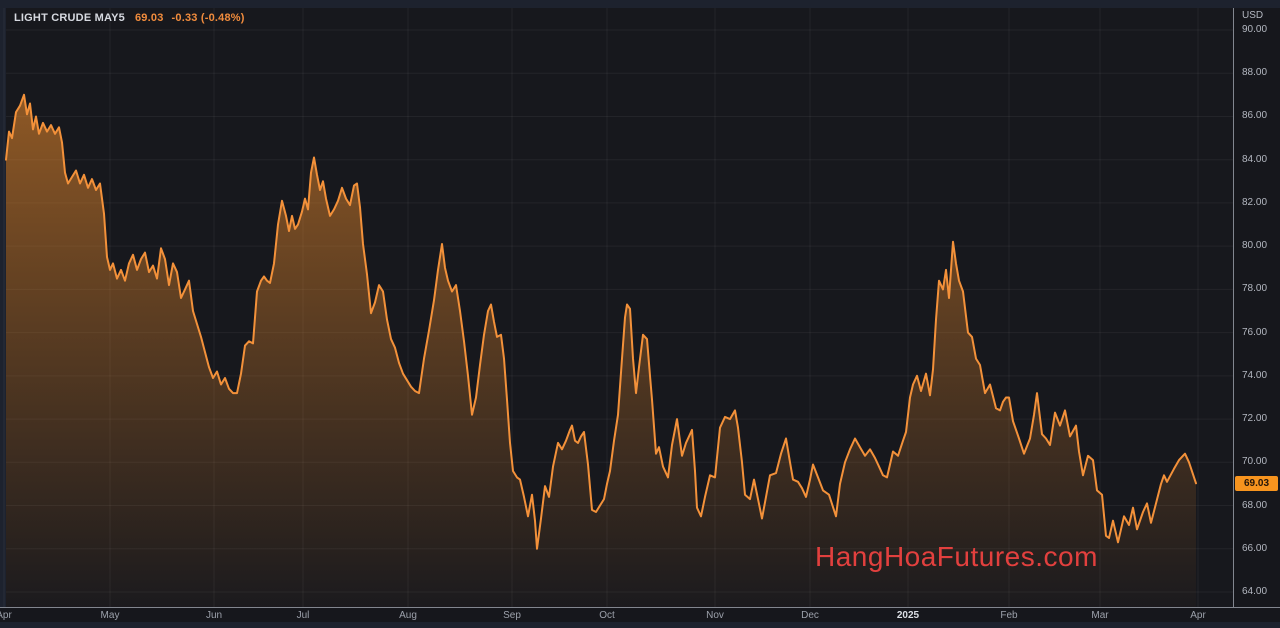 This screenshot has height=628, width=1280. Describe the element at coordinates (1255, 462) in the screenshot. I see `price-tick-label: 70.00` at that location.